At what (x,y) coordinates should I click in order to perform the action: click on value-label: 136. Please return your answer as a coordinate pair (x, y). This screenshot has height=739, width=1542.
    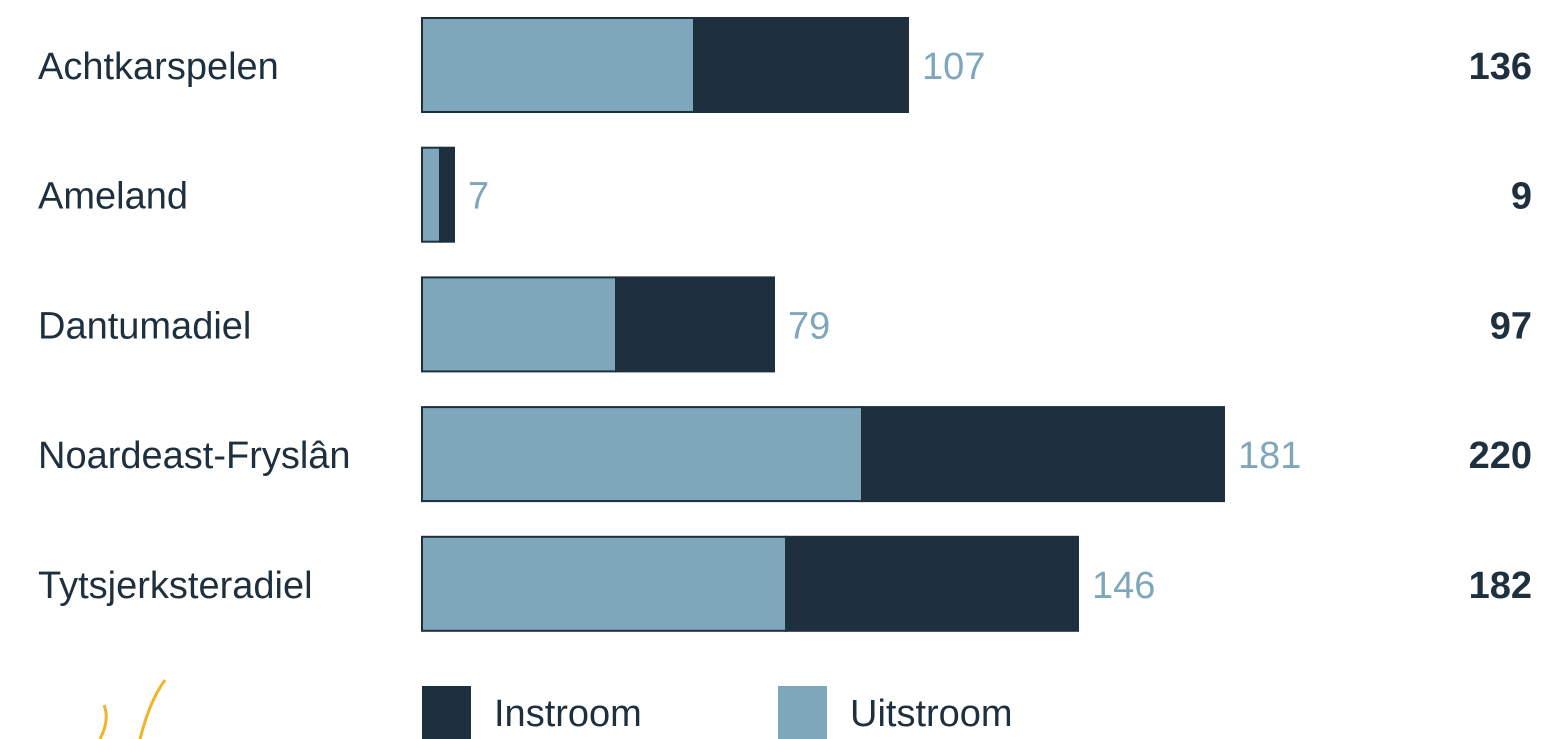
    Looking at the image, I should click on (1500, 67).